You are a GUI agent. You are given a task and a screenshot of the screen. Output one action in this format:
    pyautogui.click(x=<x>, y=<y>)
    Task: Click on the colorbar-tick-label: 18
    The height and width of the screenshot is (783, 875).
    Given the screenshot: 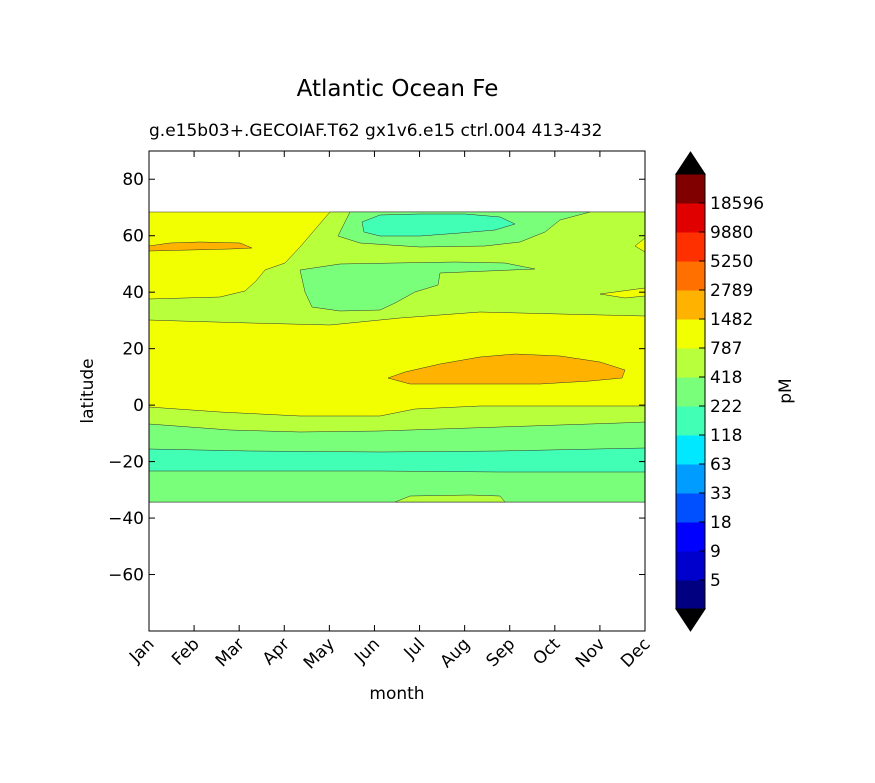 What is the action you would take?
    pyautogui.click(x=721, y=523)
    